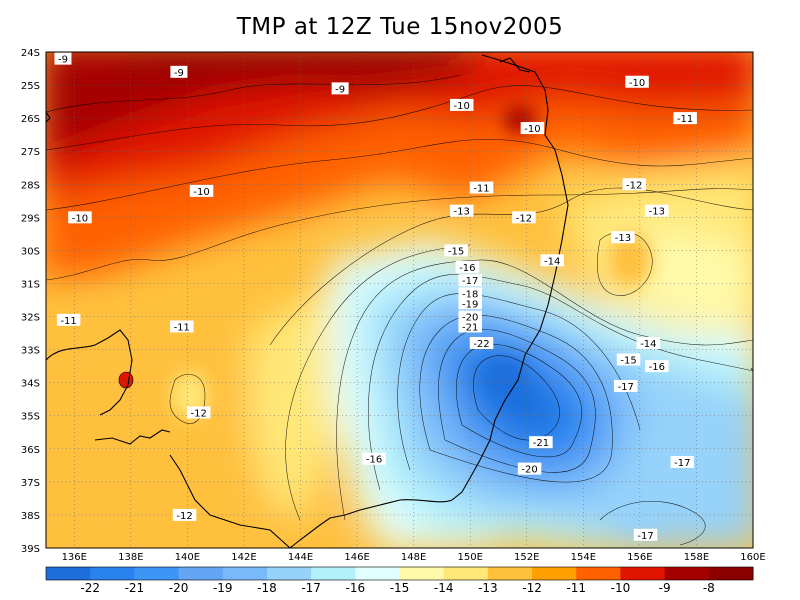 The image size is (800, 600). What do you see at coordinates (665, 588) in the screenshot?
I see `colorbar-label: -9` at bounding box center [665, 588].